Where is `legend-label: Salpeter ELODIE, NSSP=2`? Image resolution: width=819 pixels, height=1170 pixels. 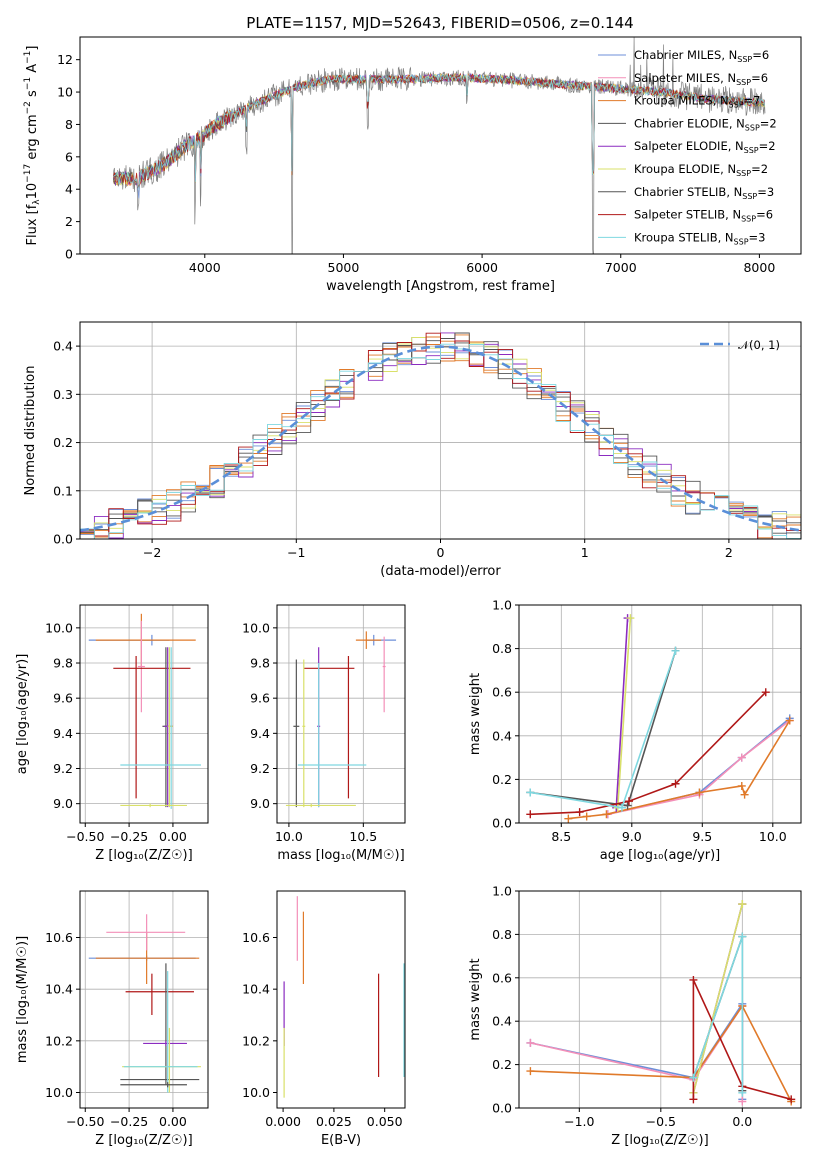
legend-label: Salpeter ELODIE, NSSP=2 is located at coordinates (705, 147).